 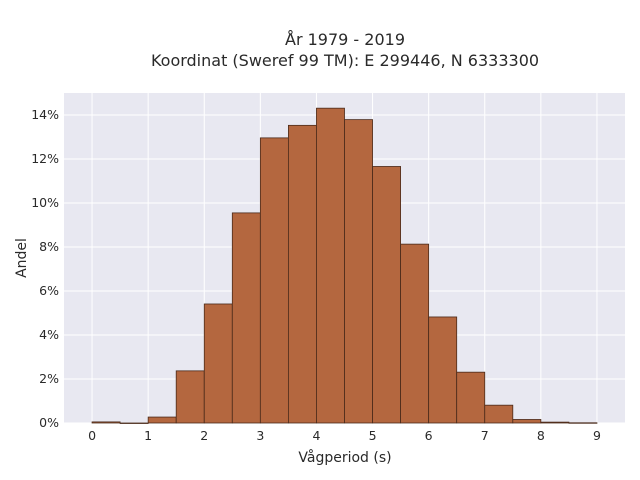 What do you see at coordinates (373, 435) in the screenshot?
I see `x-tick-label: 5` at bounding box center [373, 435].